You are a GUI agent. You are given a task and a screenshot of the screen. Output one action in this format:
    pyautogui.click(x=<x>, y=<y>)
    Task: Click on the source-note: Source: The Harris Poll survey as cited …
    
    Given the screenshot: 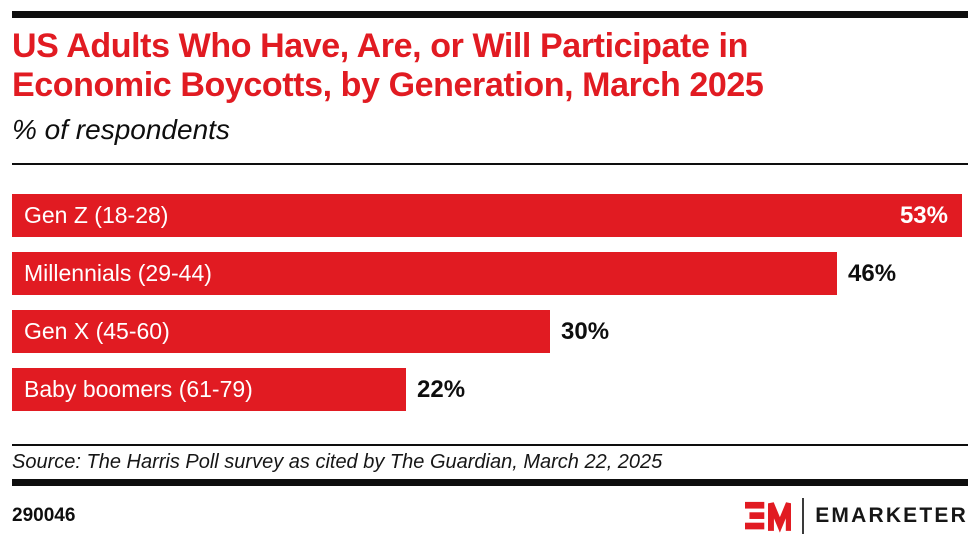 What is the action you would take?
    pyautogui.click(x=337, y=462)
    